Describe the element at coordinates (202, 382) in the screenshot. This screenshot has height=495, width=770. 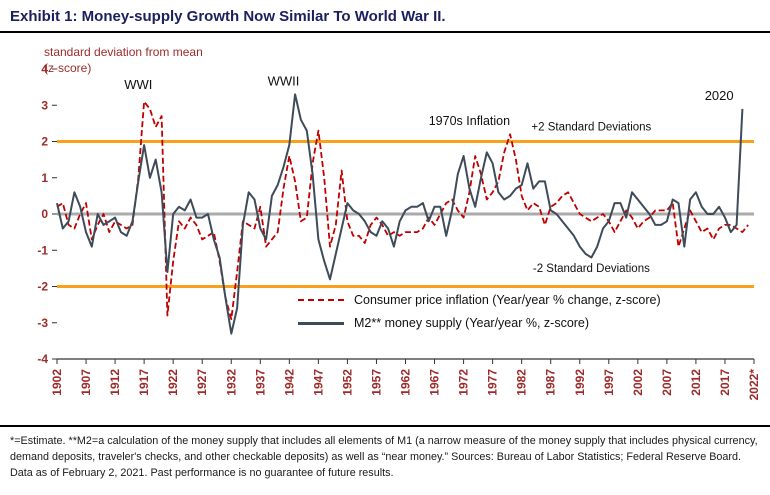
I see `x-tick-label: 1927` at that location.